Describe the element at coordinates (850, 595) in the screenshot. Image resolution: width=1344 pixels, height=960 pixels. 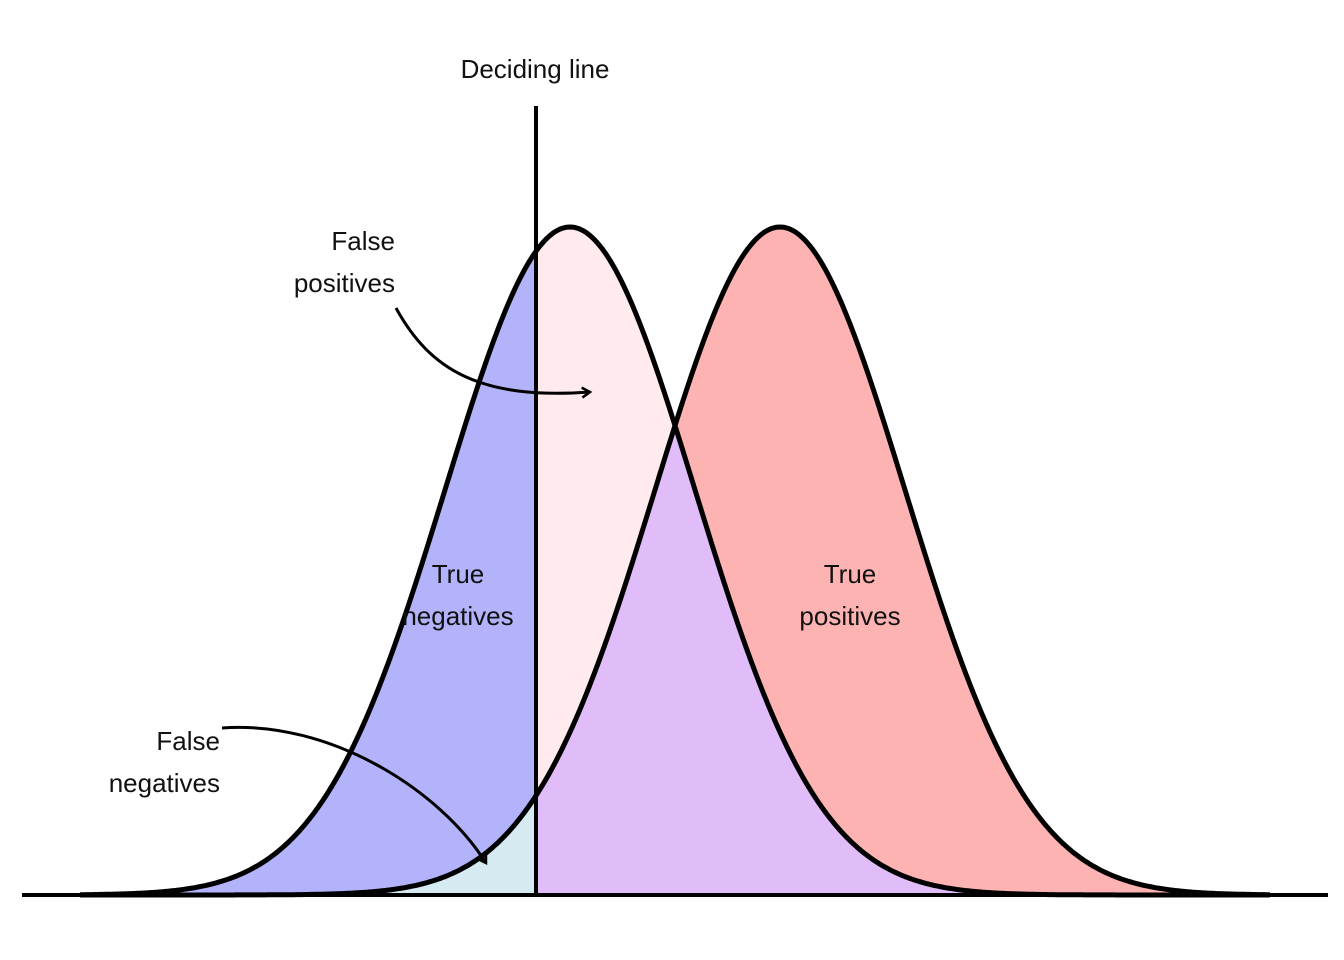
I see `true-positives-label: True positives` at that location.